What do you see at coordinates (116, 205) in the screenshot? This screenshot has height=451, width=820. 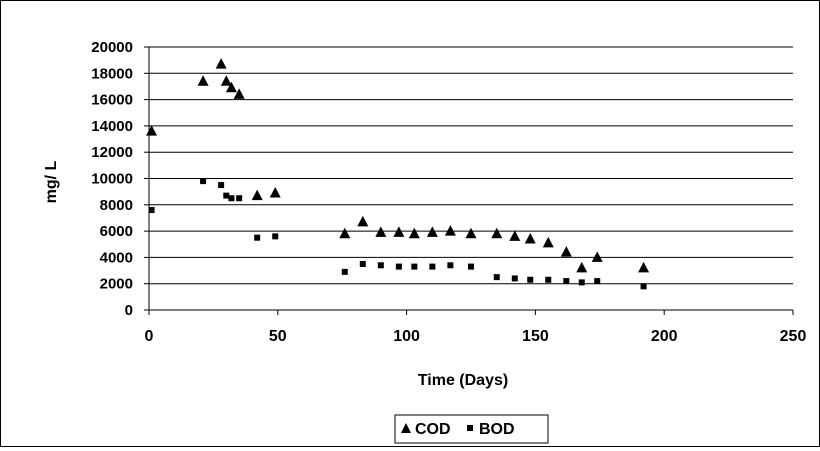 I see `y-tick-label: 8000` at bounding box center [116, 205].